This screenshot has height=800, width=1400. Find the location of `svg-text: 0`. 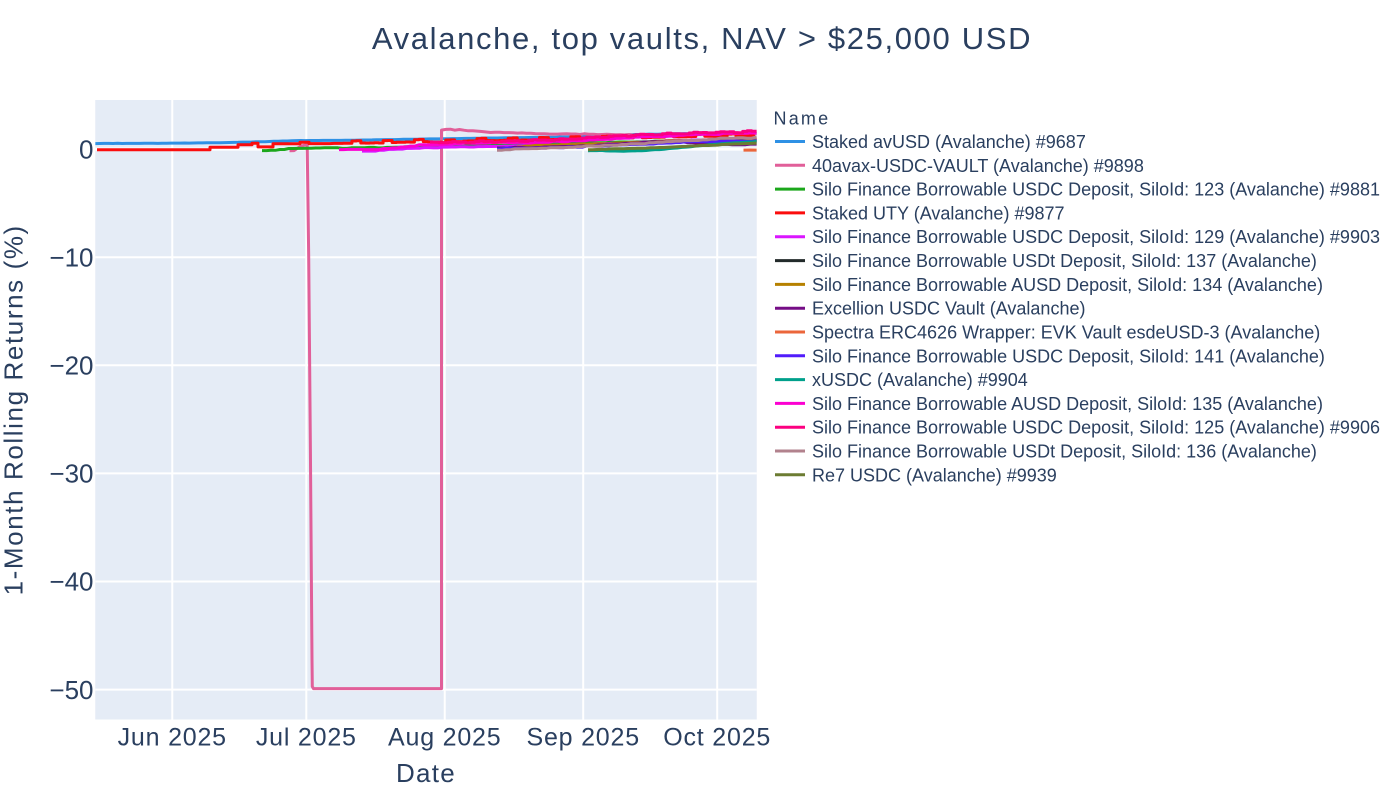

svg-text: 0 is located at coordinates (86, 149).